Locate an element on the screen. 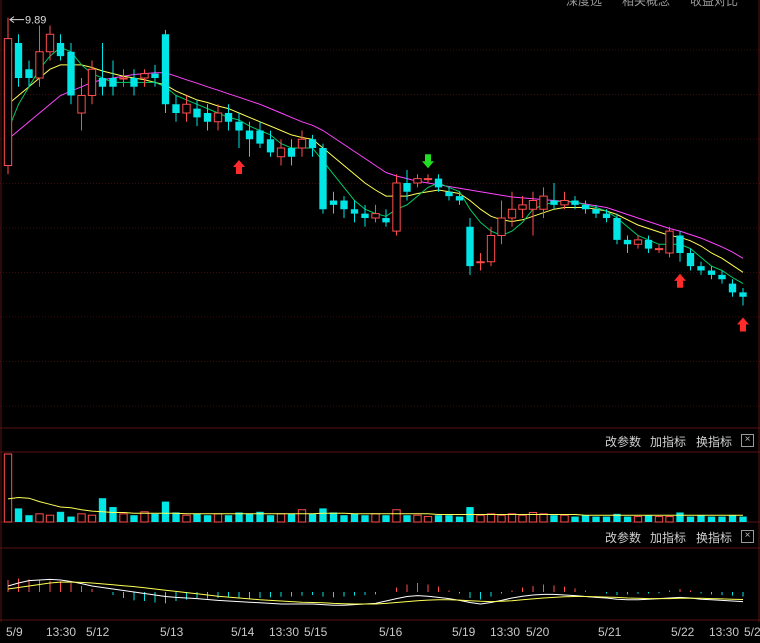 The height and width of the screenshot is (643, 760). high-marker-arrow-icon is located at coordinates (12, 20).